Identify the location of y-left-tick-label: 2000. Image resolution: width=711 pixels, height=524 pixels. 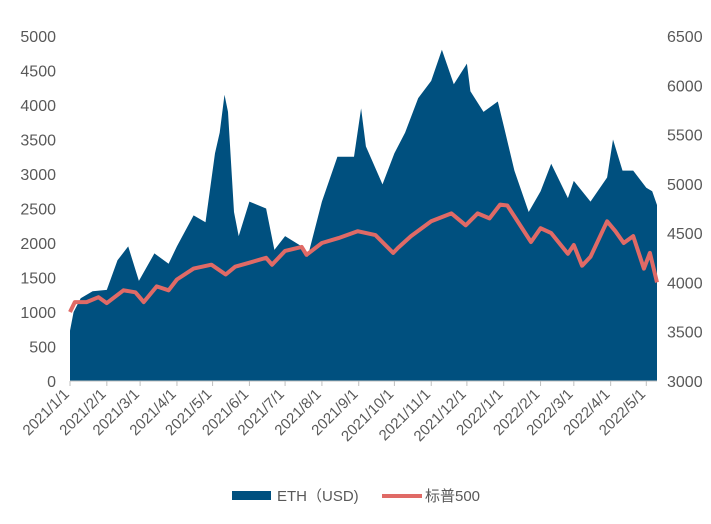
(38, 244).